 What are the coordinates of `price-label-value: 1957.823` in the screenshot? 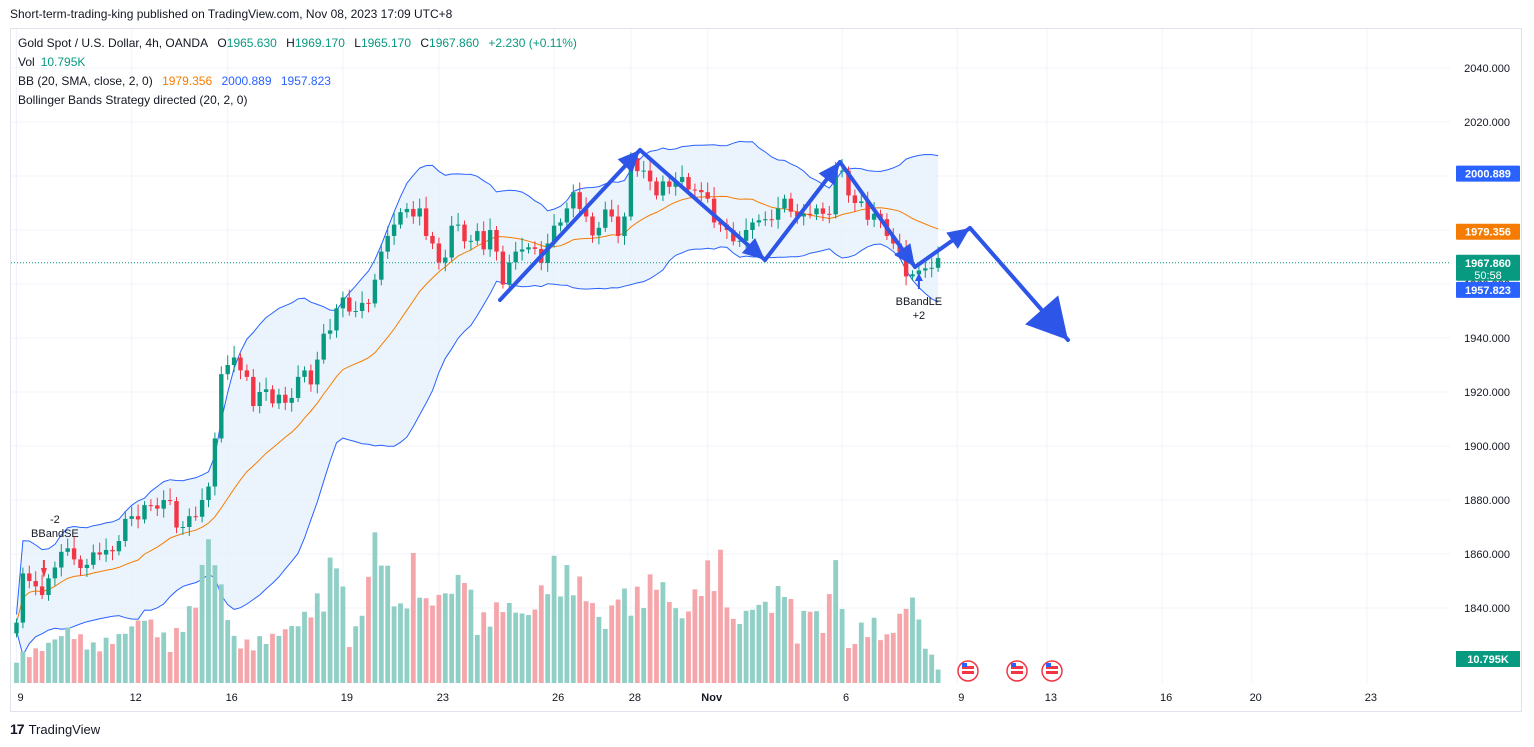 It's located at (1488, 291).